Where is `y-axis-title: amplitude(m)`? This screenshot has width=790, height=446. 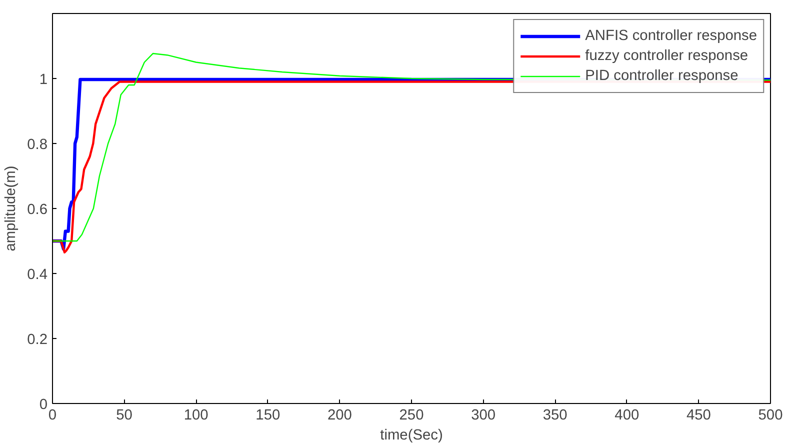
y-axis-title: amplitude(m) is located at coordinates (11, 209).